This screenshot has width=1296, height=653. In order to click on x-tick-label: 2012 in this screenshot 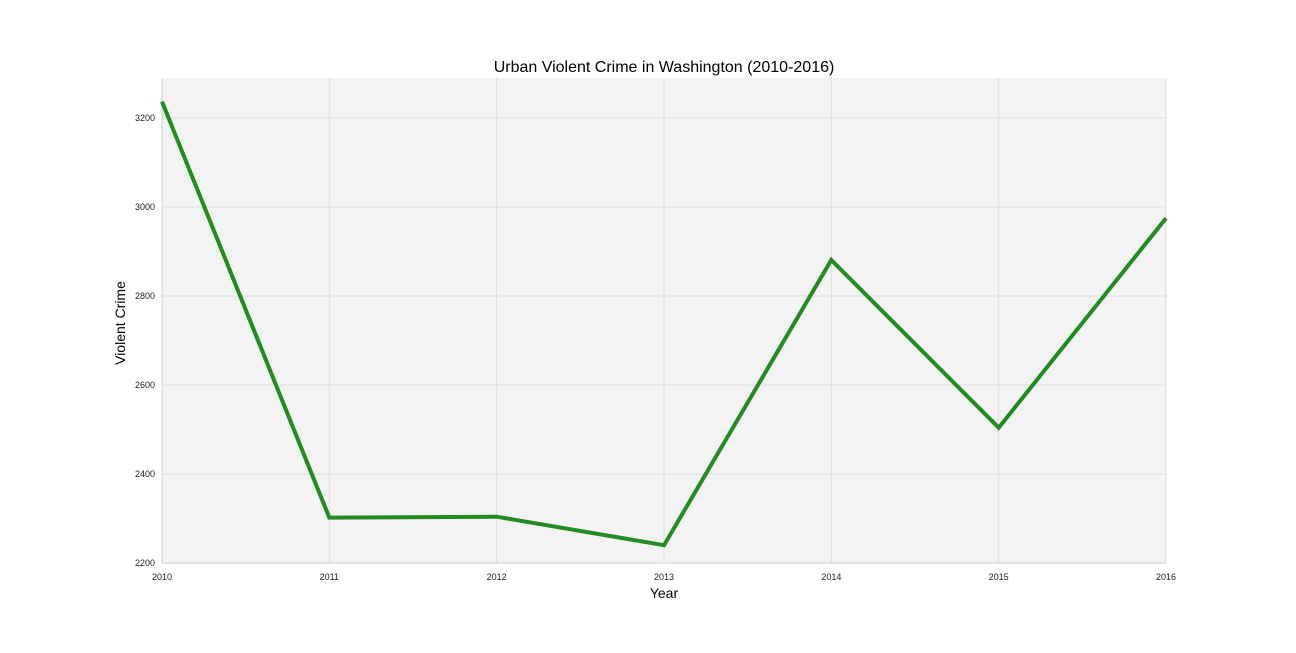, I will do `click(497, 577)`.